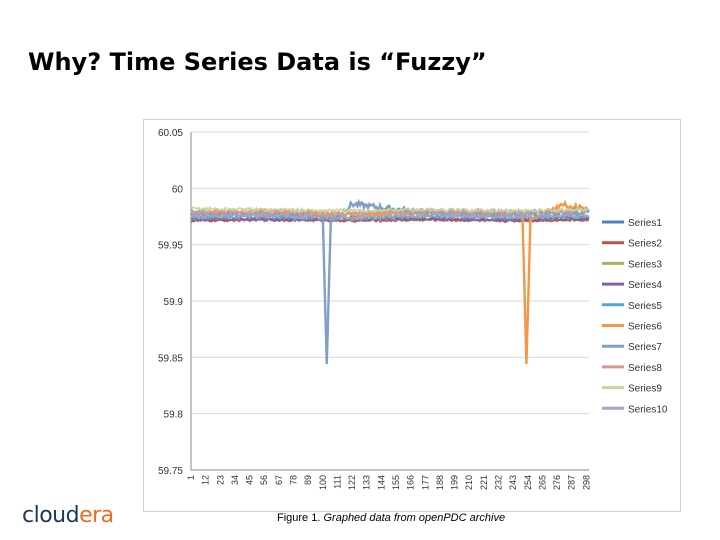 The image size is (720, 540). I want to click on x-tick-label: 12, so click(206, 480).